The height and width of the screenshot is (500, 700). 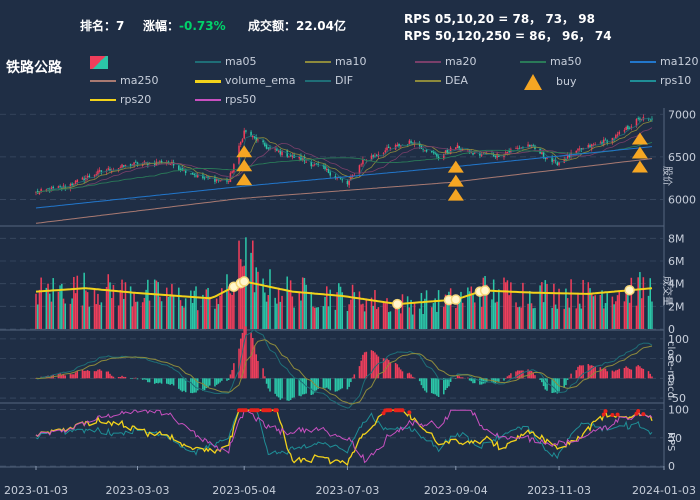 What do you see at coordinates (344, 155) in the screenshot?
I see `candles-group` at bounding box center [344, 155].